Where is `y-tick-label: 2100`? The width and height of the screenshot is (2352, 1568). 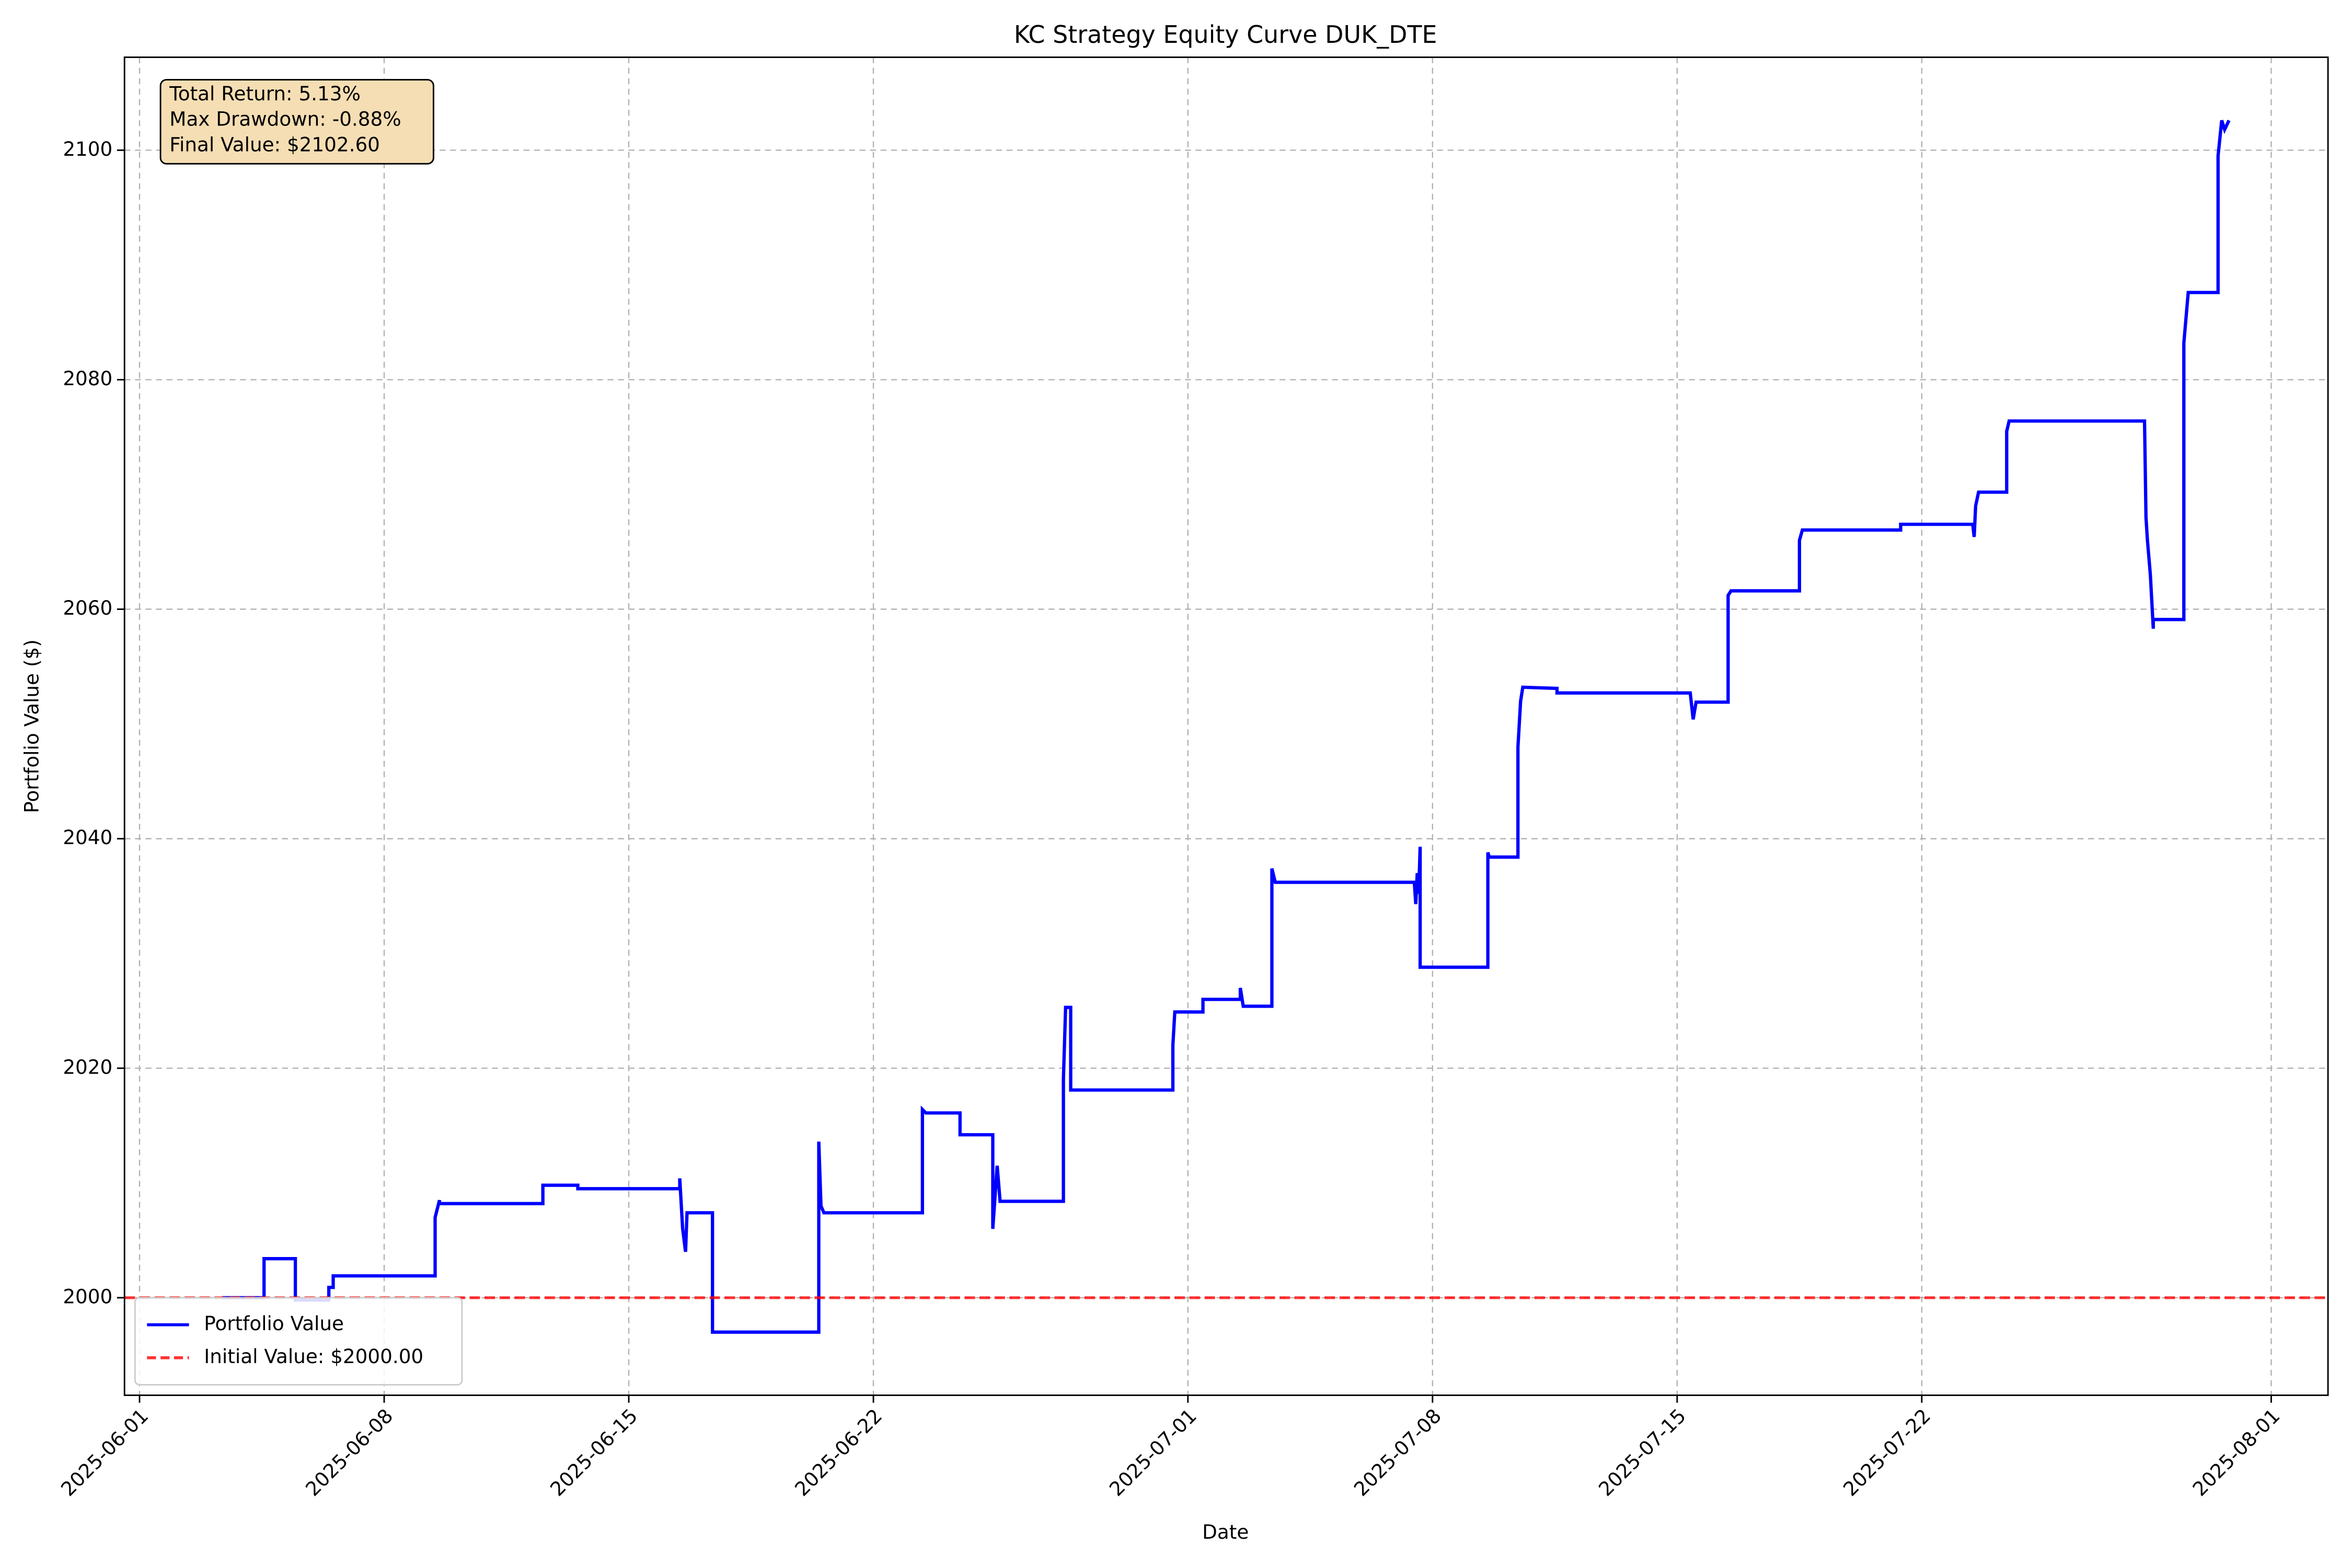 y-tick-label: 2100 is located at coordinates (87, 148).